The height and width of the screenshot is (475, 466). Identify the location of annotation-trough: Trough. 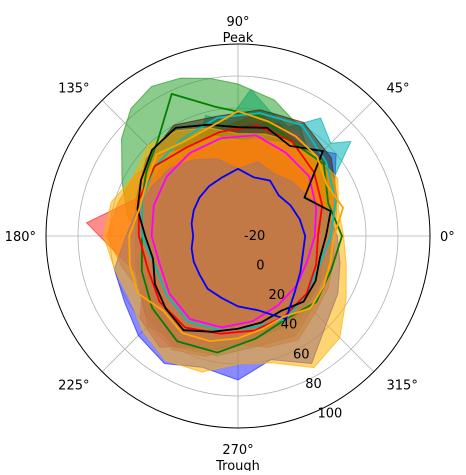
(237, 465).